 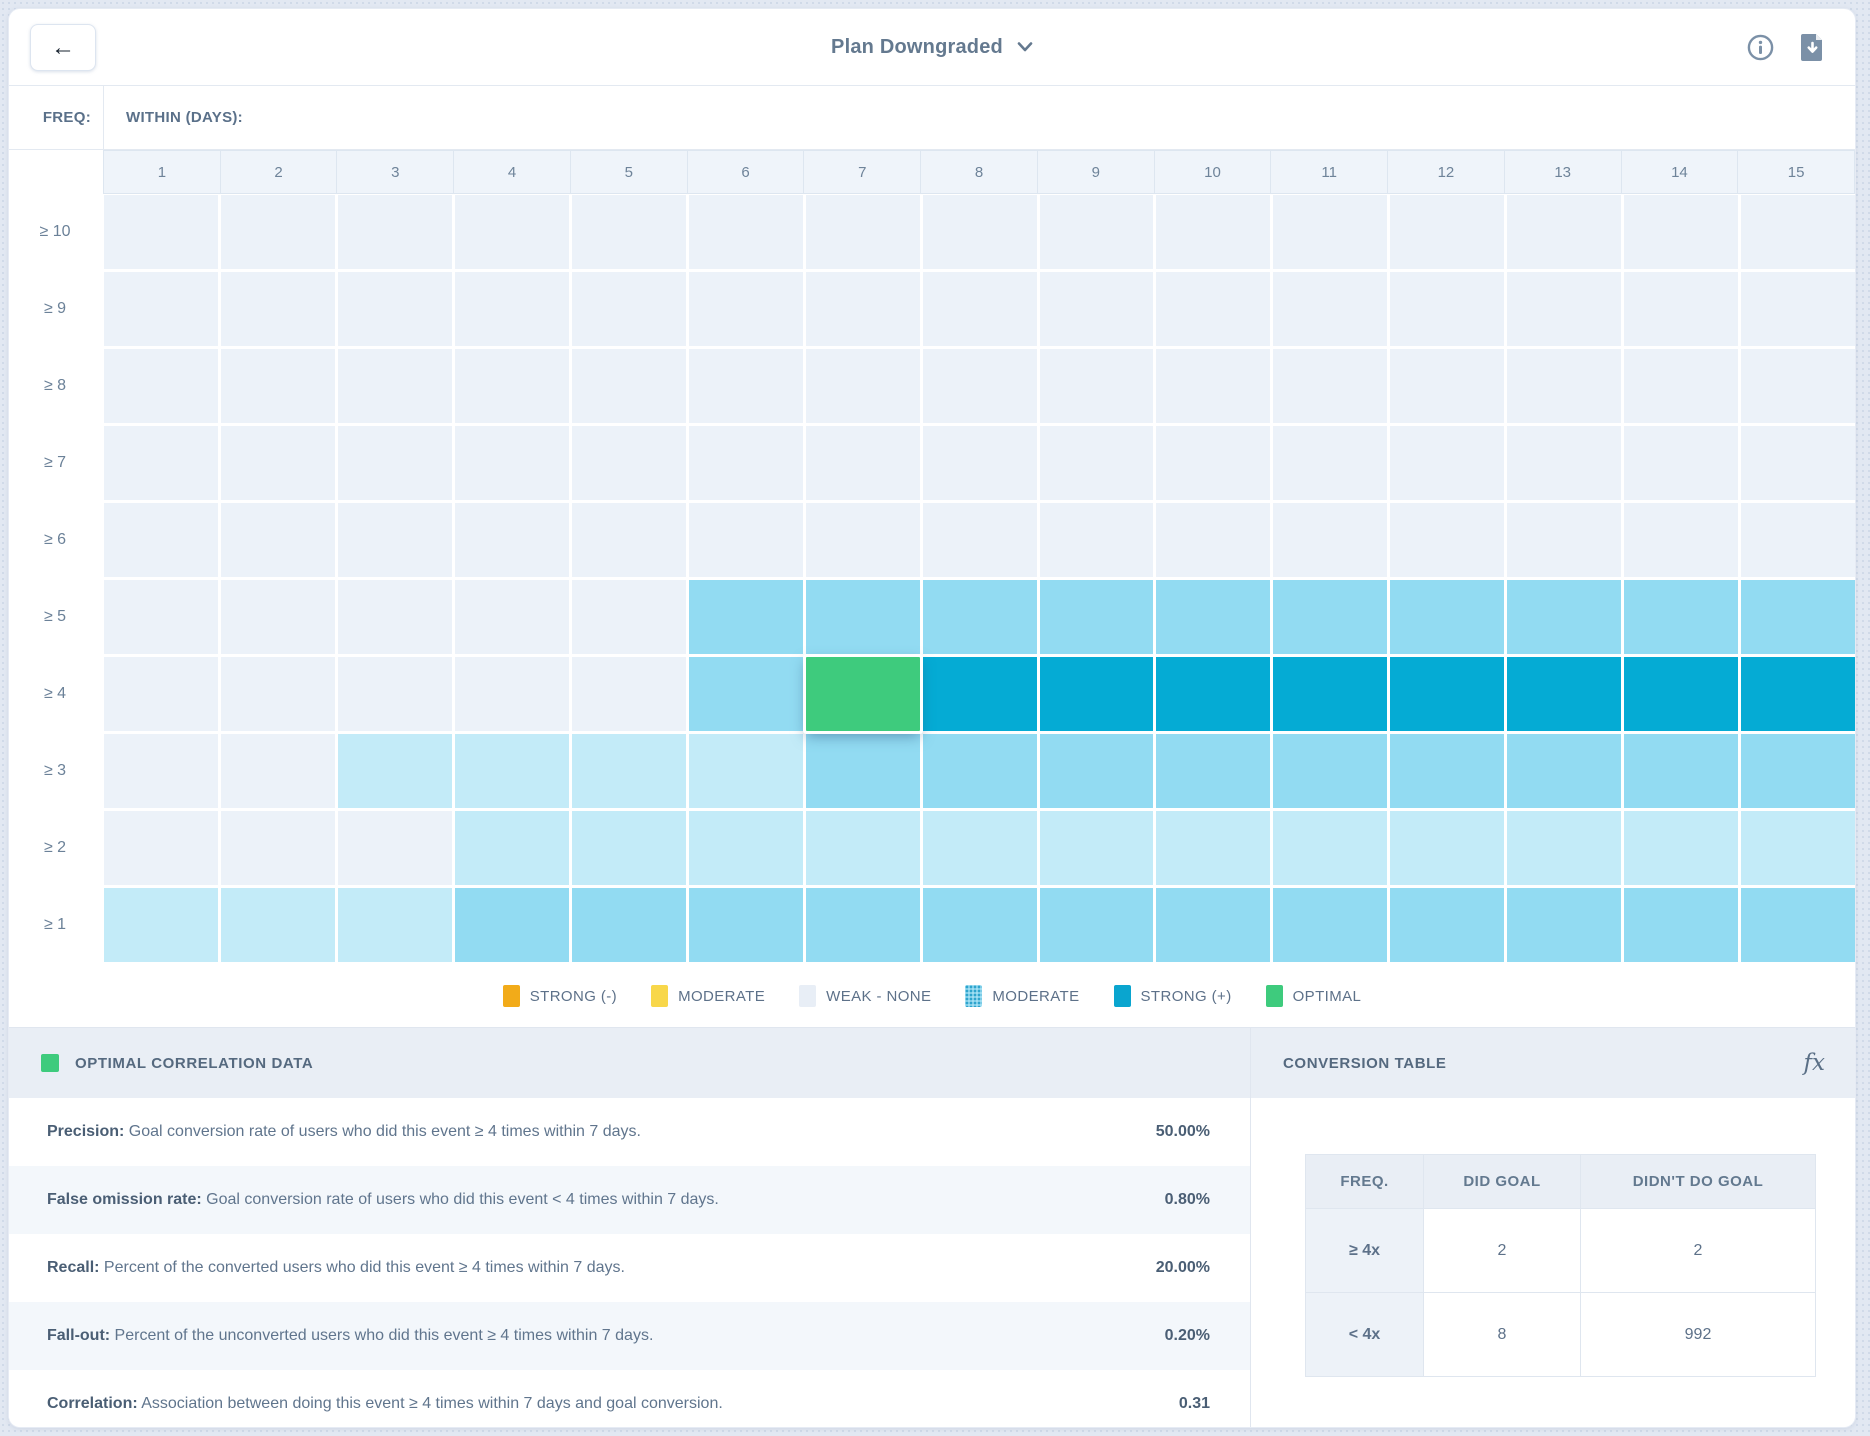 What do you see at coordinates (1025, 47) in the screenshot?
I see `chevron-down-icon` at bounding box center [1025, 47].